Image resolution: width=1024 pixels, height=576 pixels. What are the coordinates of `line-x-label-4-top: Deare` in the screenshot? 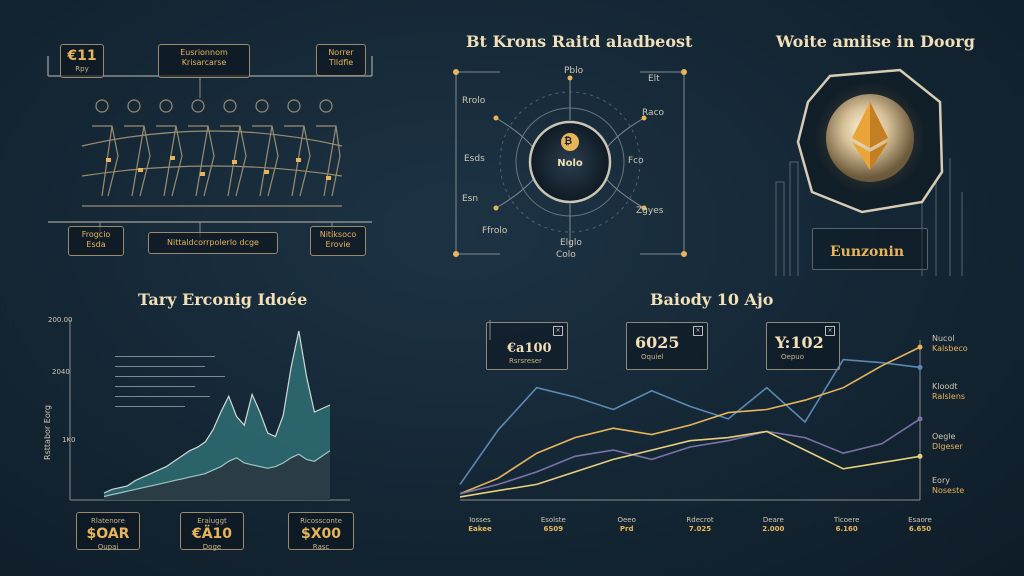 It's located at (773, 520).